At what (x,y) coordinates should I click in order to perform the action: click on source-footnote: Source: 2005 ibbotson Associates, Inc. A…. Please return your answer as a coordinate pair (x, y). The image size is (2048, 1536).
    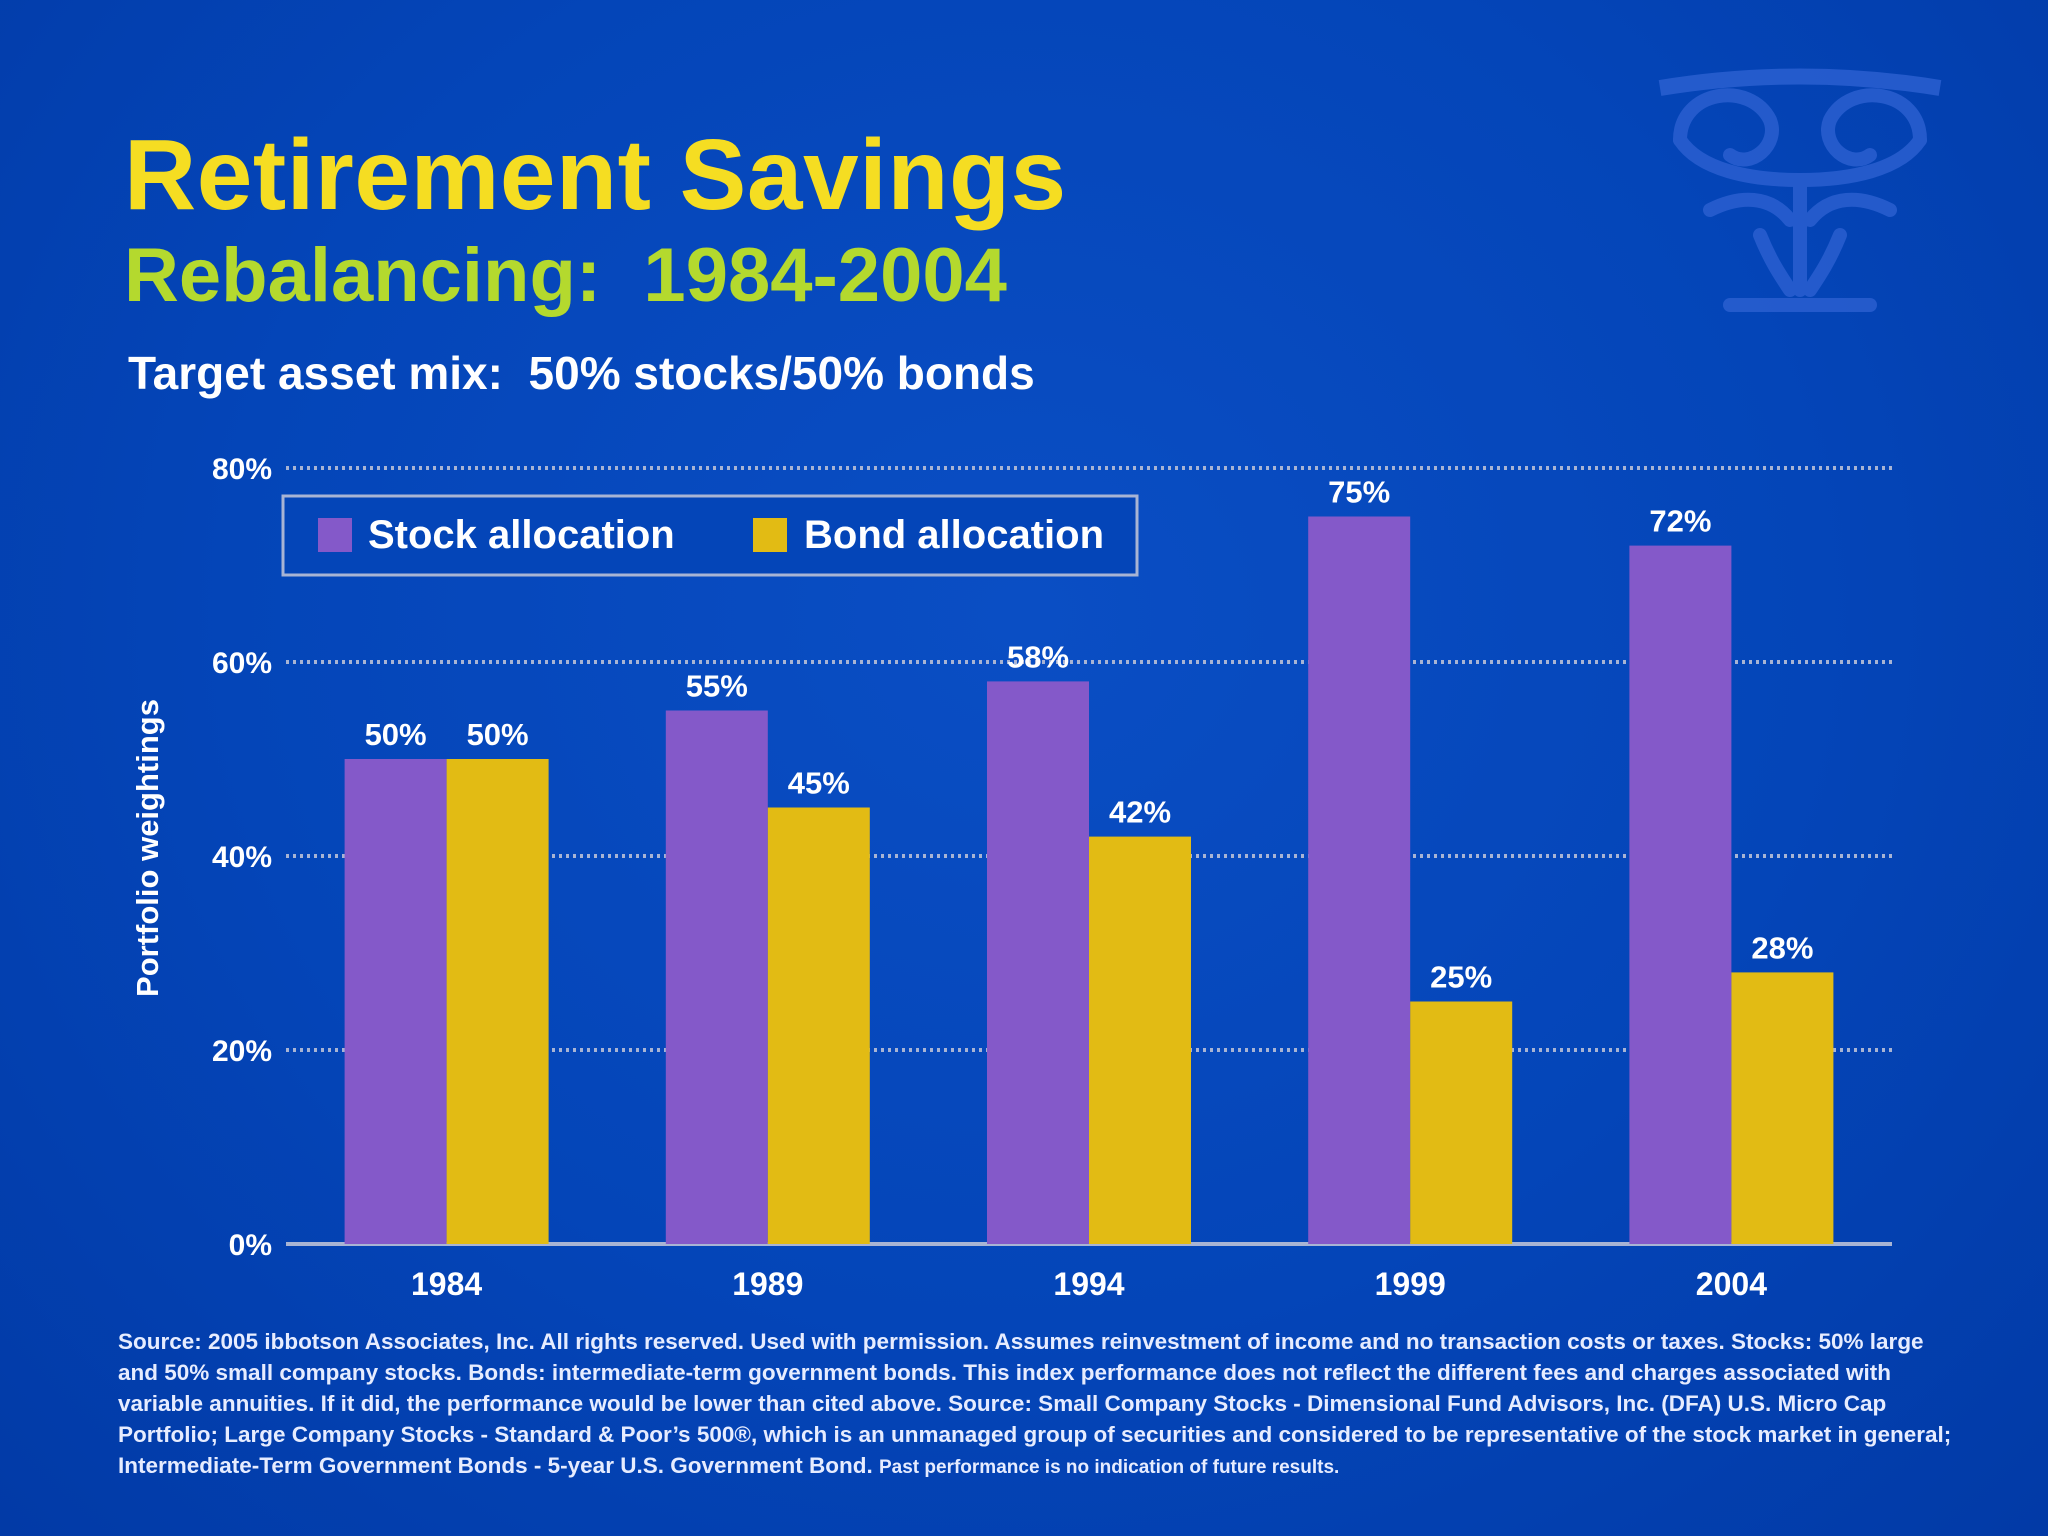
    Looking at the image, I should click on (1038, 1404).